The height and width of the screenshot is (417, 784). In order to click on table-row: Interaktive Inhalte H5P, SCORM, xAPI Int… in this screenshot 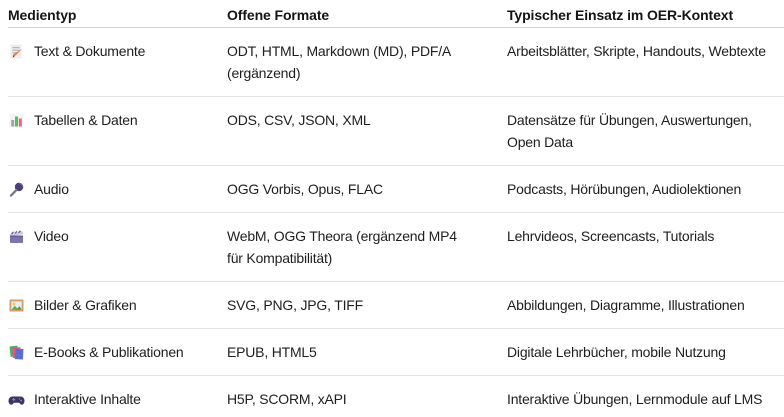, I will do `click(396, 396)`.